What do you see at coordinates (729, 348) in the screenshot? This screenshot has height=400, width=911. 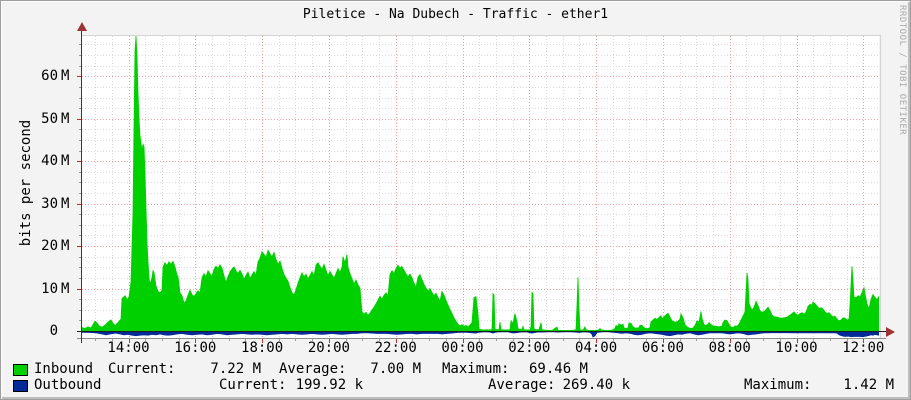 I see `x-tick-label: 08:00` at bounding box center [729, 348].